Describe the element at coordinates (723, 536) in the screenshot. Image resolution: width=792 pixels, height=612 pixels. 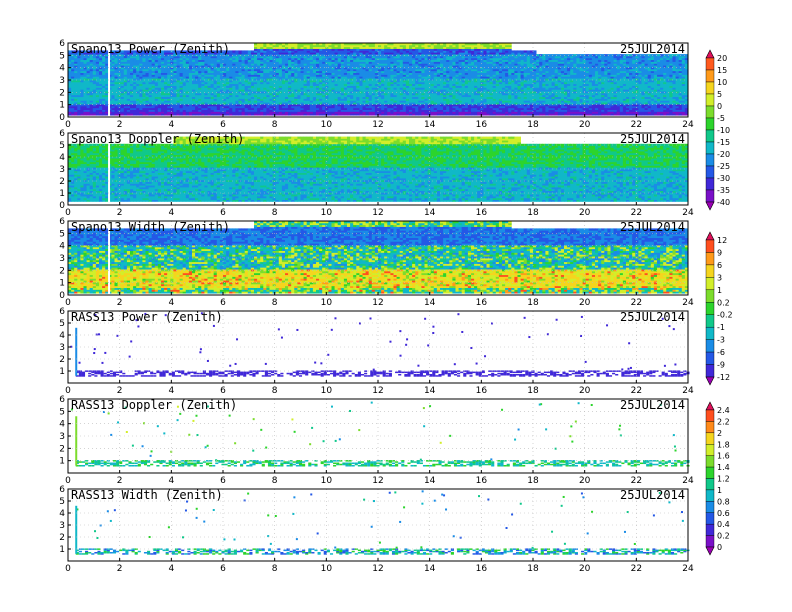
I see `colorbar-label: 0.2` at that location.